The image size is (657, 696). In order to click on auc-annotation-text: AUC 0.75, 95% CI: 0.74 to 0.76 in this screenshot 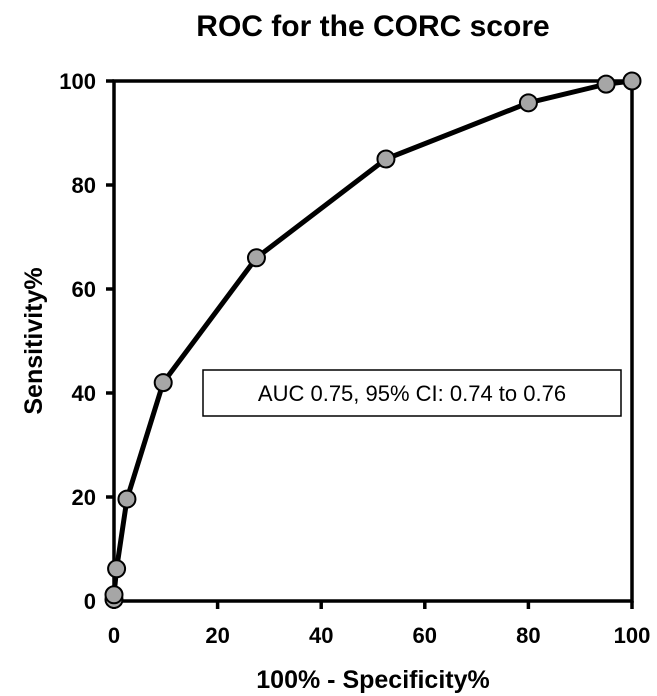, I will do `click(412, 393)`.